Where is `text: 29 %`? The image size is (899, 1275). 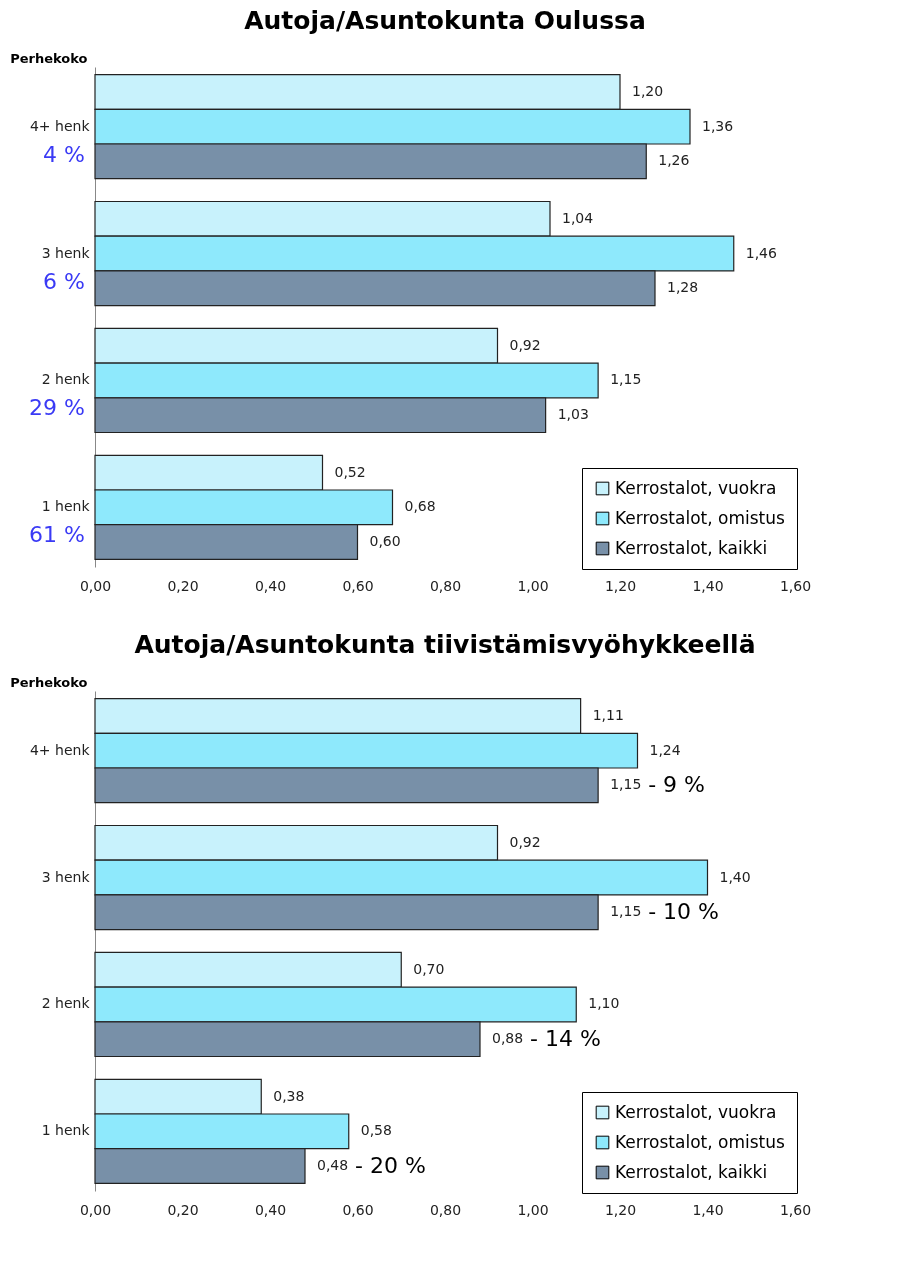
text: 29 % is located at coordinates (57, 408).